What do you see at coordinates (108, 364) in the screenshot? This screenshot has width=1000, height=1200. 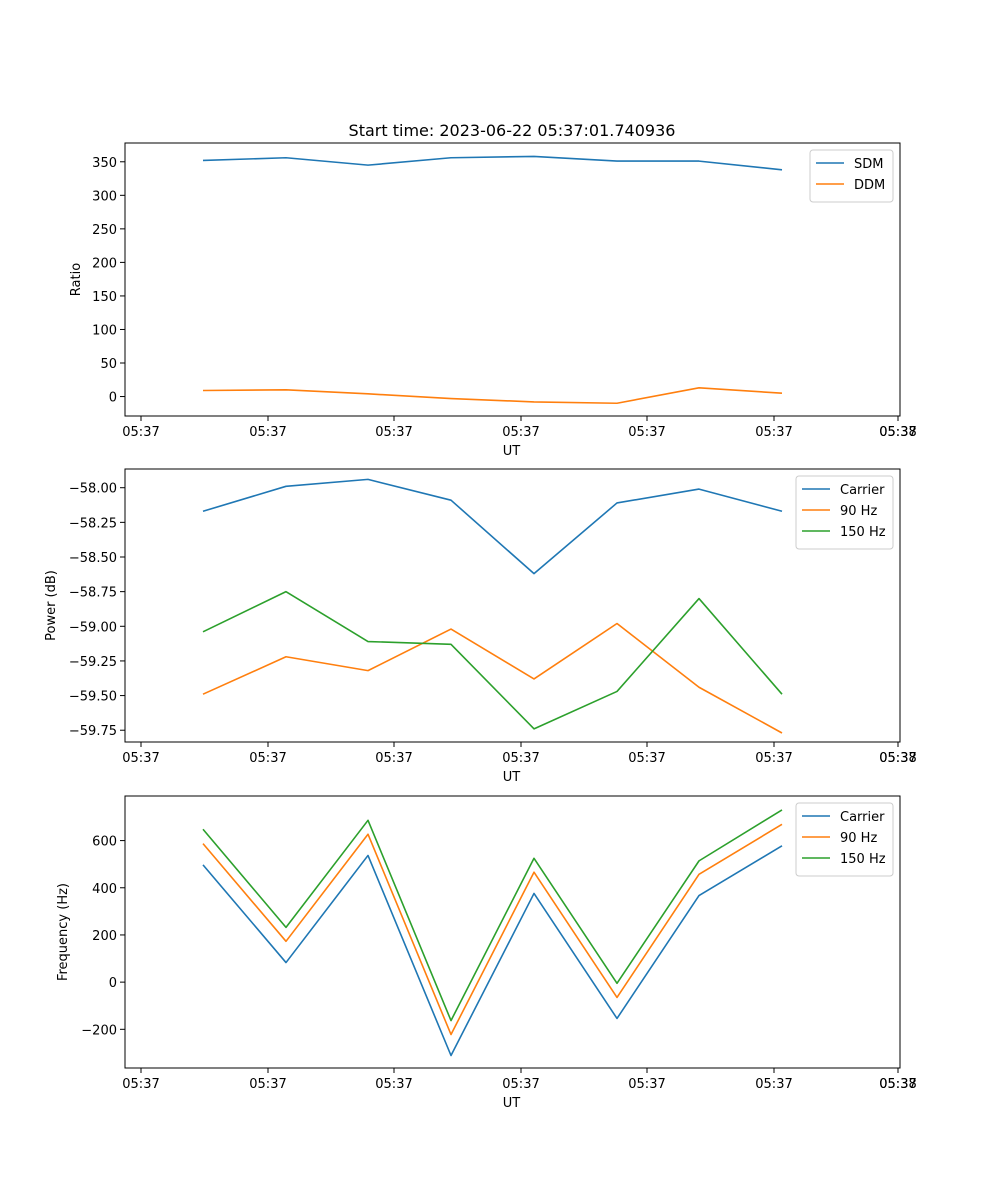 I see `y-tick-label: 50` at bounding box center [108, 364].